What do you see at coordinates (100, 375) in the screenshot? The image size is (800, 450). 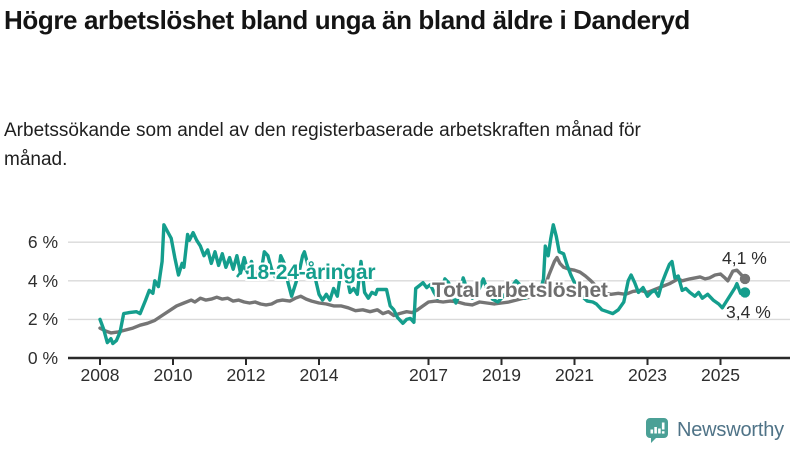 I see `x-tick-label: 2008` at bounding box center [100, 375].